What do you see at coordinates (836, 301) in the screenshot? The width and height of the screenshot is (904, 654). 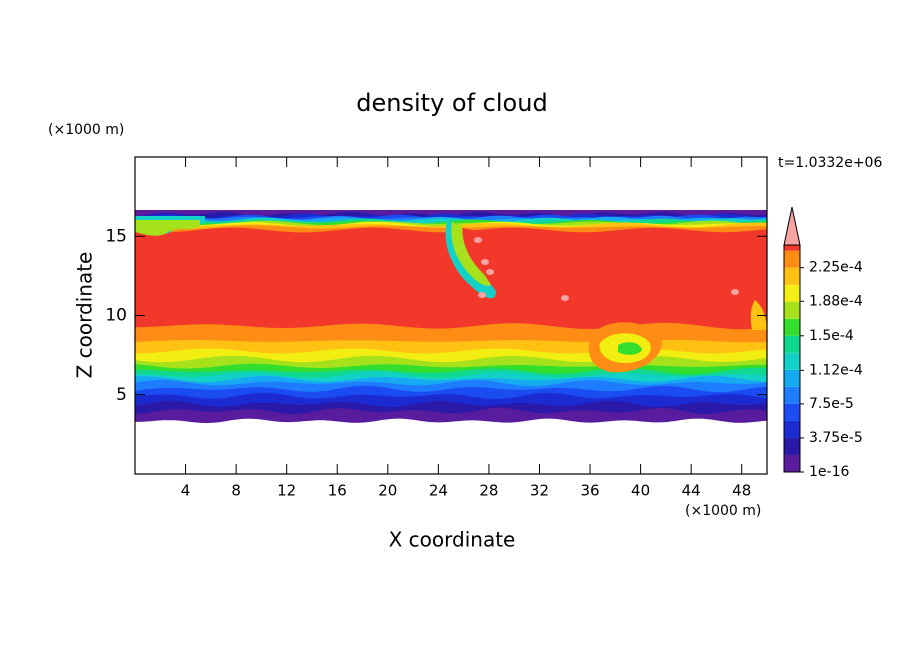 I see `colorbar-tick-label: 1.88e-4` at bounding box center [836, 301].